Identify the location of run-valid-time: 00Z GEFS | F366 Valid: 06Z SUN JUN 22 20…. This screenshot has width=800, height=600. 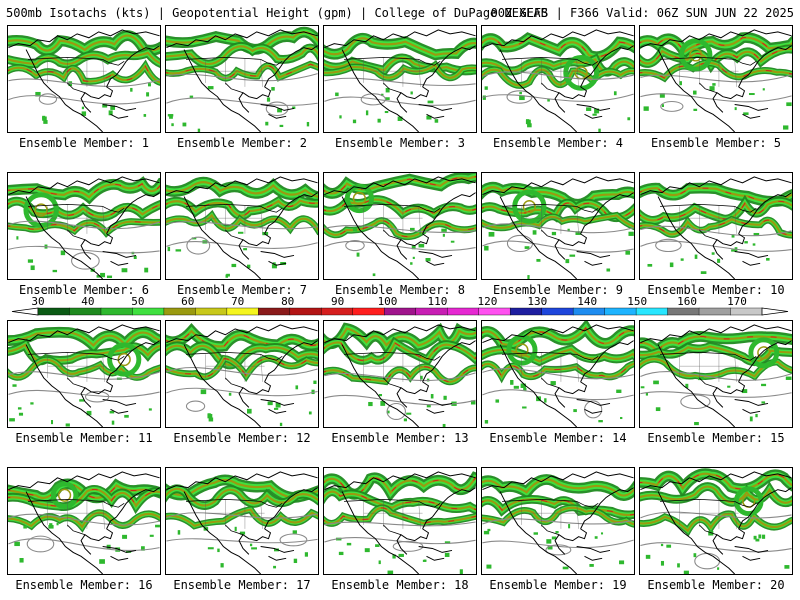
(642, 13).